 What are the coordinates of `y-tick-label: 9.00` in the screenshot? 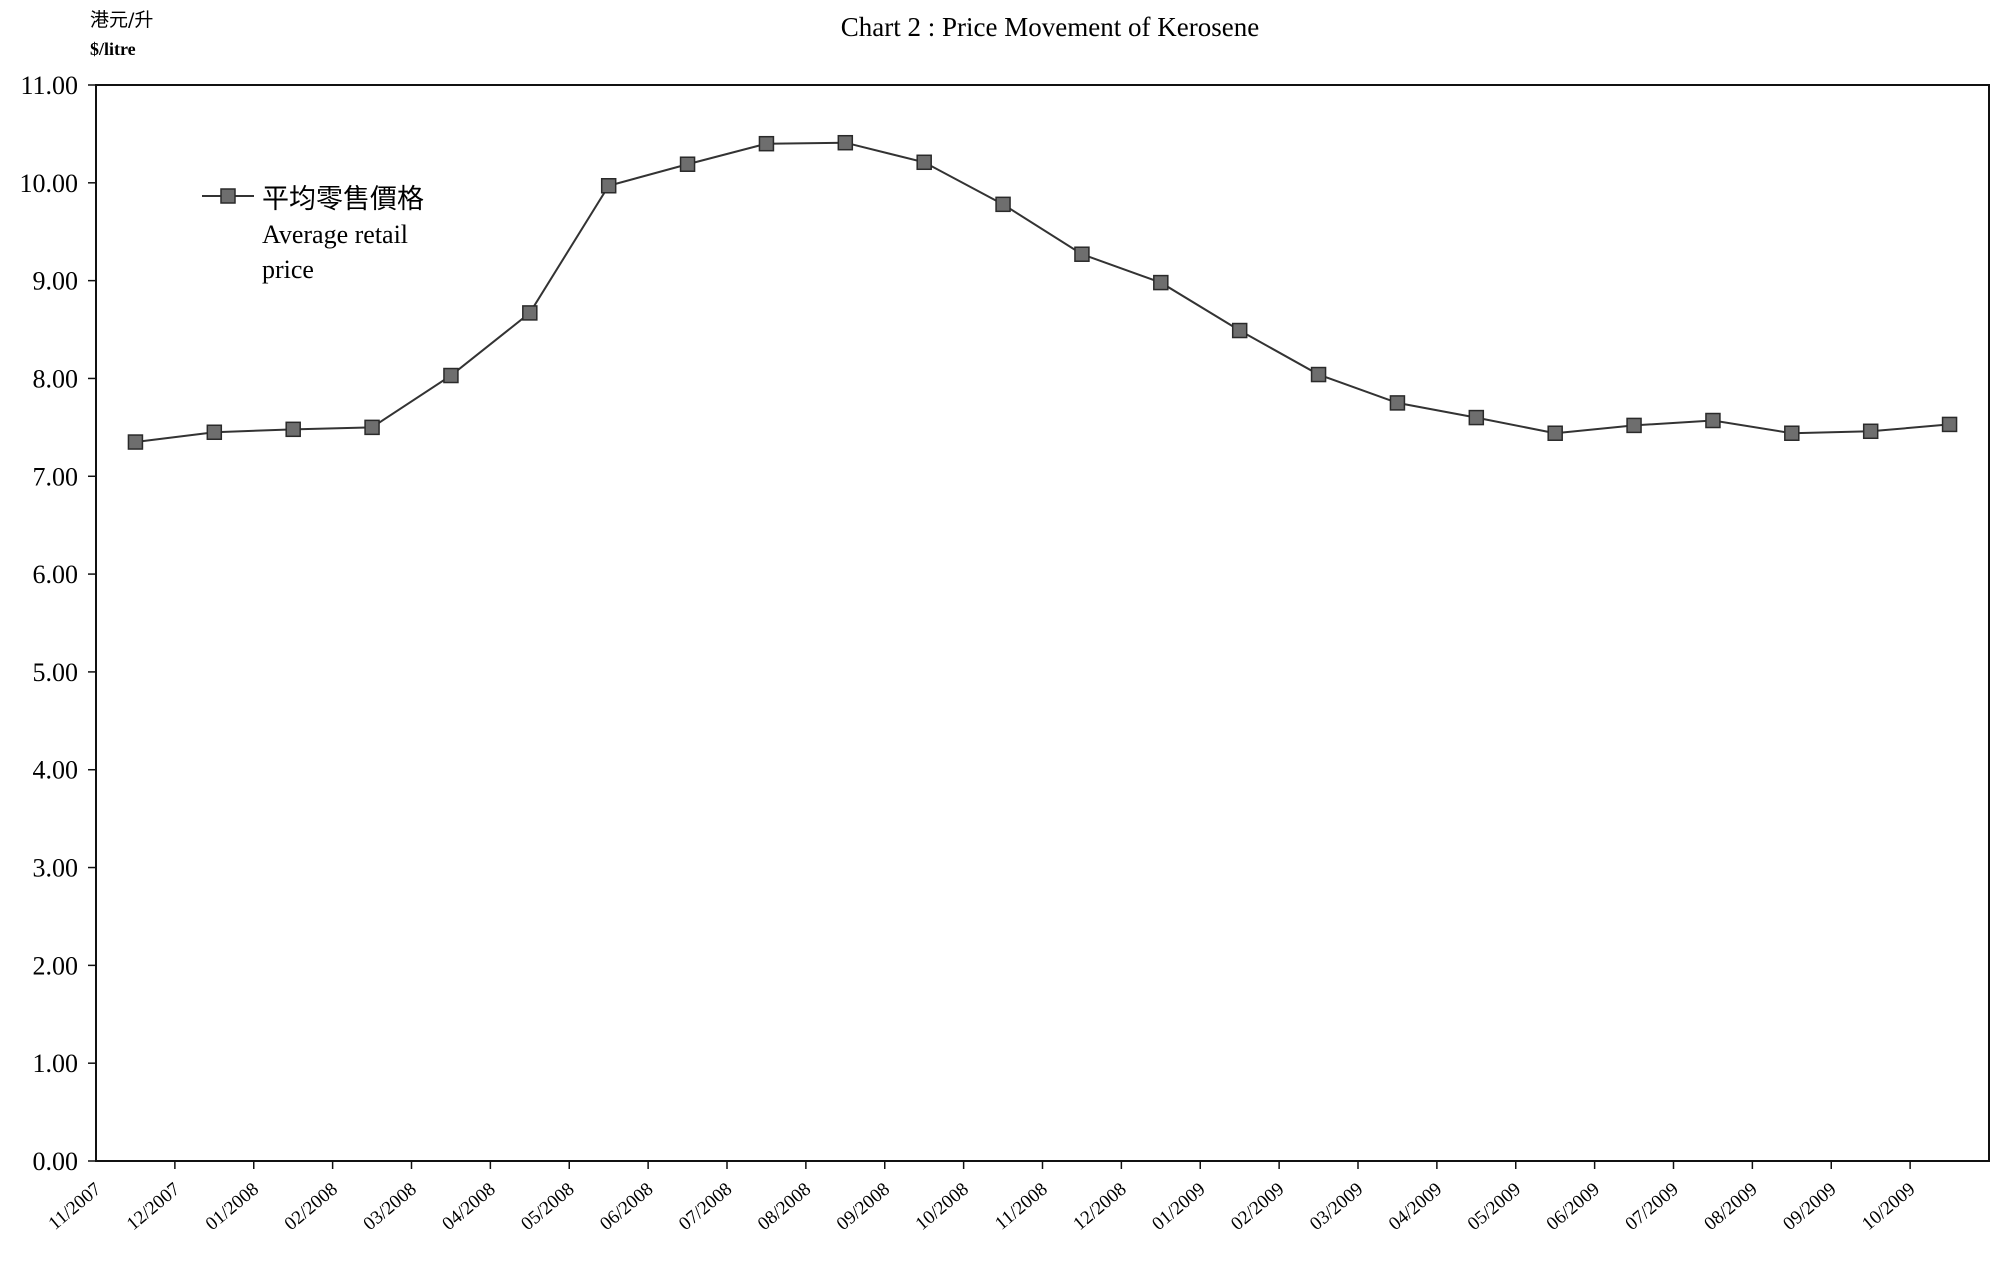 It's located at (56, 281).